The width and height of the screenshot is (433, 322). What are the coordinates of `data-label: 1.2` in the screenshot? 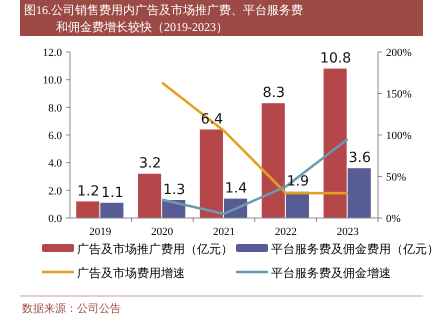 It's located at (88, 191).